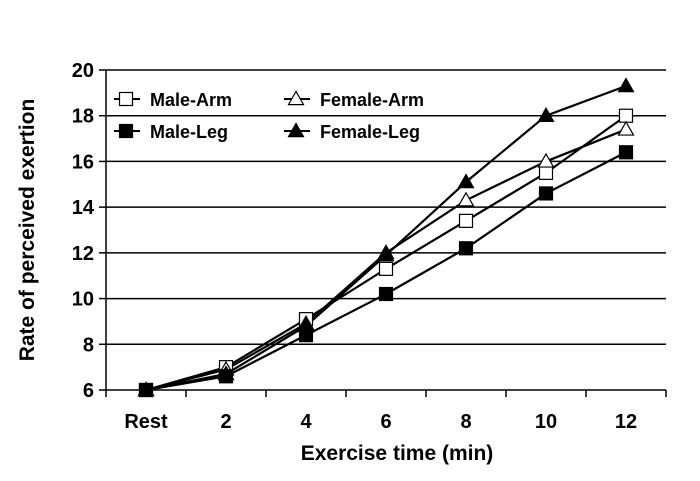 The image size is (700, 481). I want to click on y-axis-ticks: 6 8 10 12 14 16 18 20, so click(89, 231).